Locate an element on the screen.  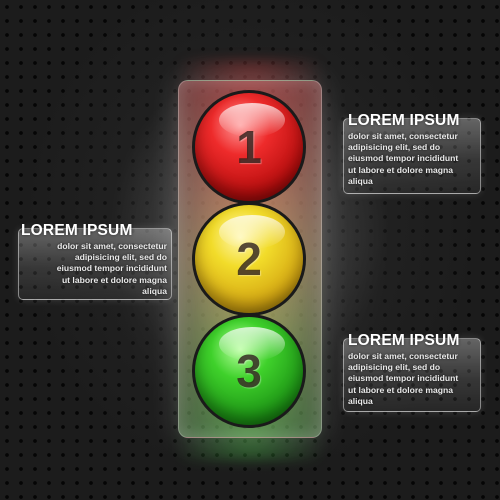
info-panel-2-line: aliqua is located at coordinates (154, 290).